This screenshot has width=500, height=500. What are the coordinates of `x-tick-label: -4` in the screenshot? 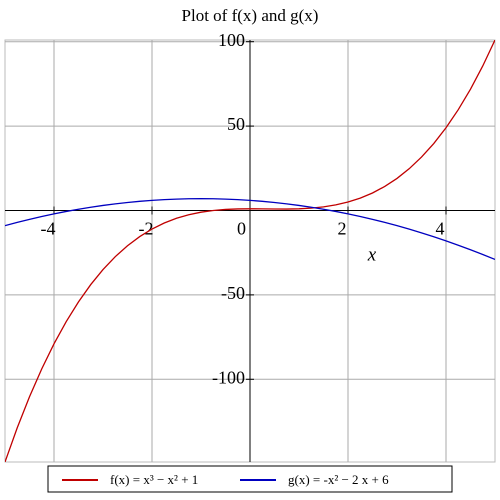 It's located at (48, 229).